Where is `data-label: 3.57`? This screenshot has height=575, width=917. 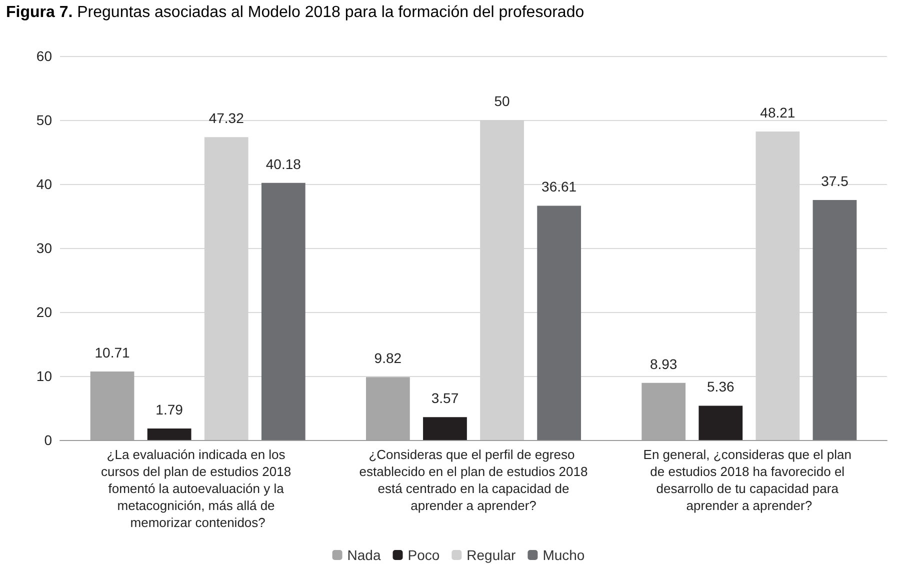 data-label: 3.57 is located at coordinates (445, 398).